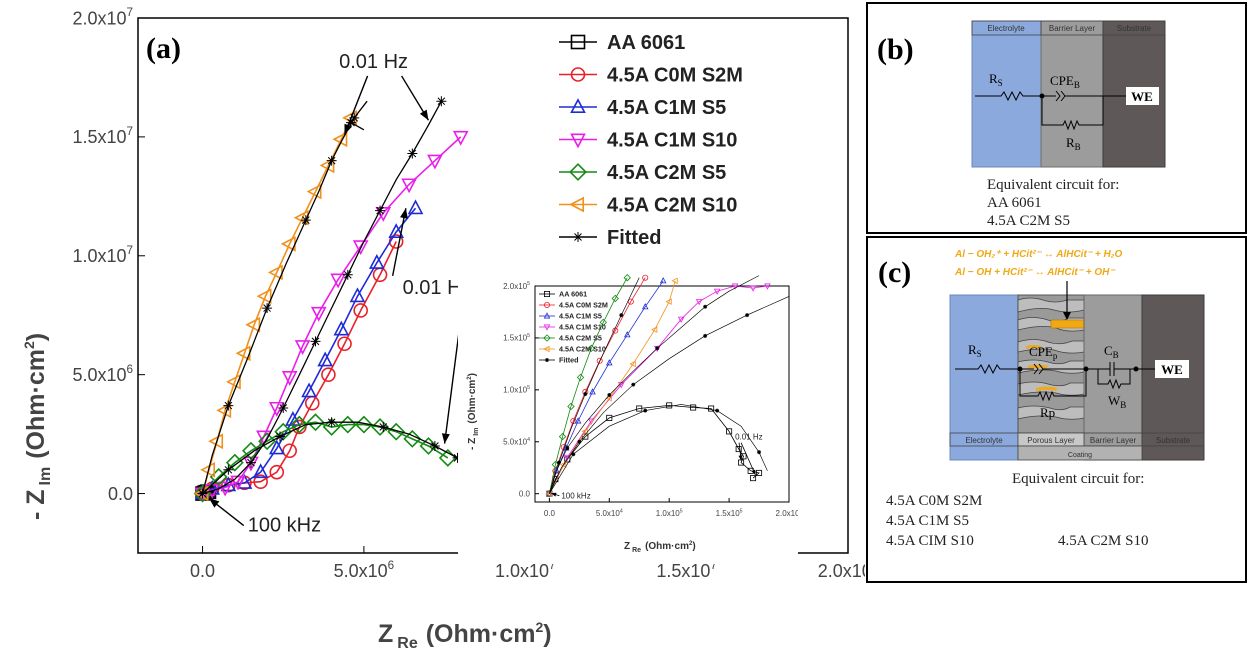 This screenshot has height=655, width=1252. I want to click on annotation-arrow-2-head, so click(424, 115).